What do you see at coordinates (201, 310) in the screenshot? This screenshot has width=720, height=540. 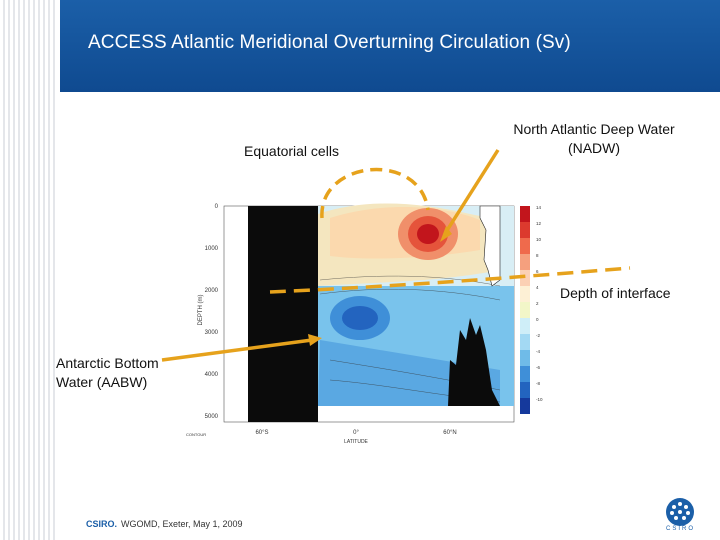 I see `y-axis-label: DEPTH (m)` at bounding box center [201, 310].